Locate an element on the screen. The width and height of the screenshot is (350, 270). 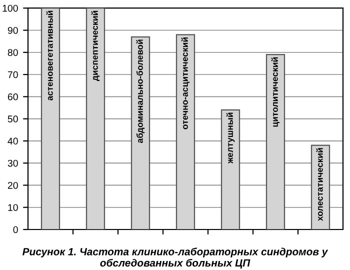
x-tick-label: абдоминально-болевой is located at coordinates (140, 91).